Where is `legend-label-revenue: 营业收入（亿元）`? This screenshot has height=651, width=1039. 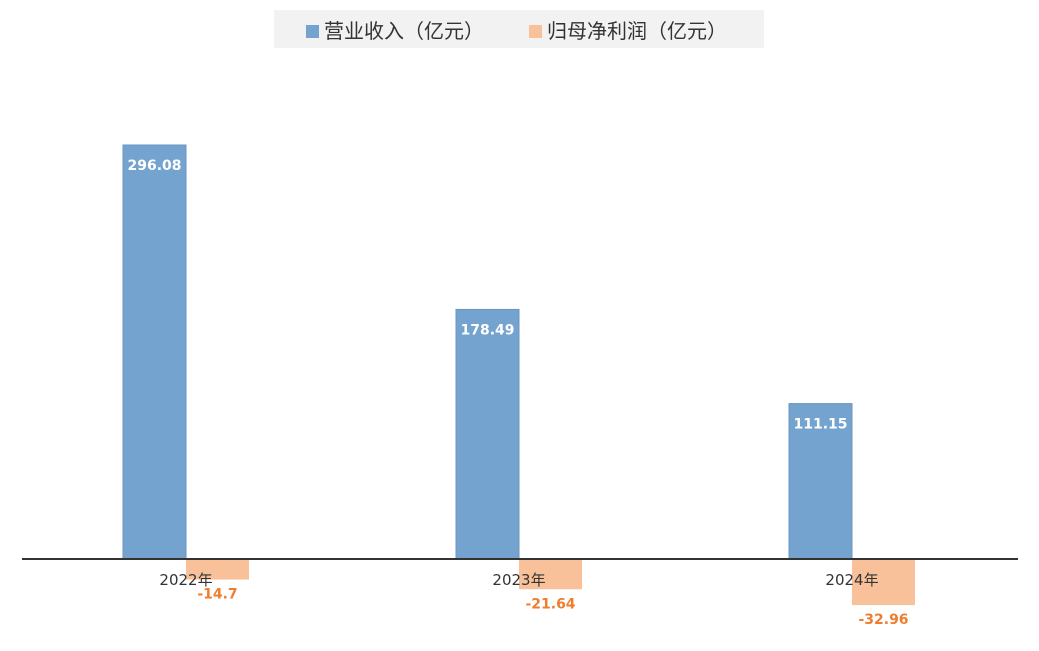 legend-label-revenue: 营业收入（亿元） is located at coordinates (404, 31).